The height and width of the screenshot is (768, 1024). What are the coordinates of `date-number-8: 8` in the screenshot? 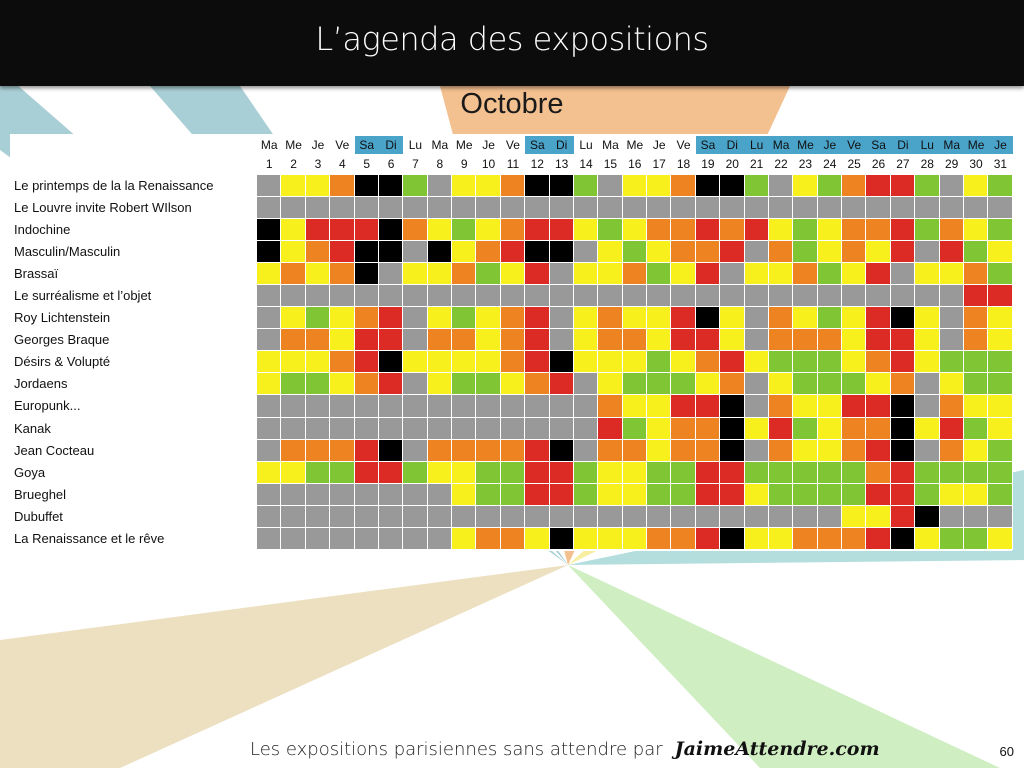 It's located at (440, 164).